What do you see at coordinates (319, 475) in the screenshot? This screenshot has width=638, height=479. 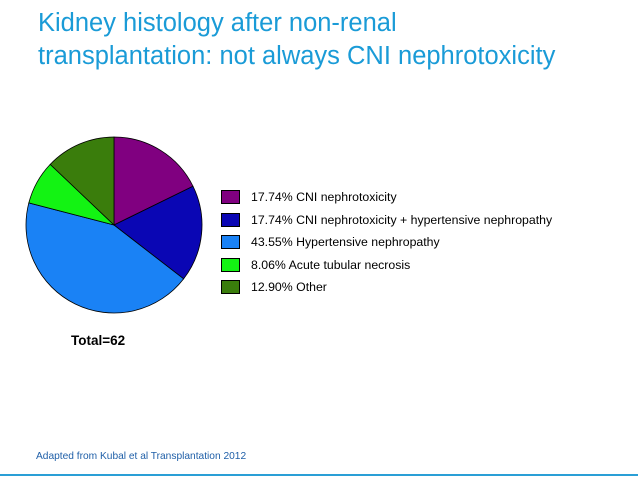 I see `bottom-divider` at bounding box center [319, 475].